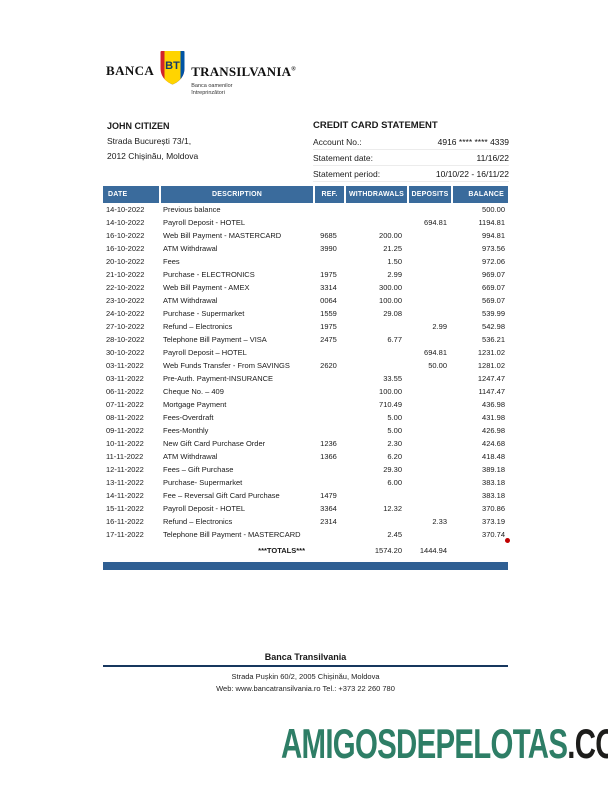 This screenshot has width=608, height=788. What do you see at coordinates (125, 391) in the screenshot?
I see `cell-date: 06-11-2022` at bounding box center [125, 391].